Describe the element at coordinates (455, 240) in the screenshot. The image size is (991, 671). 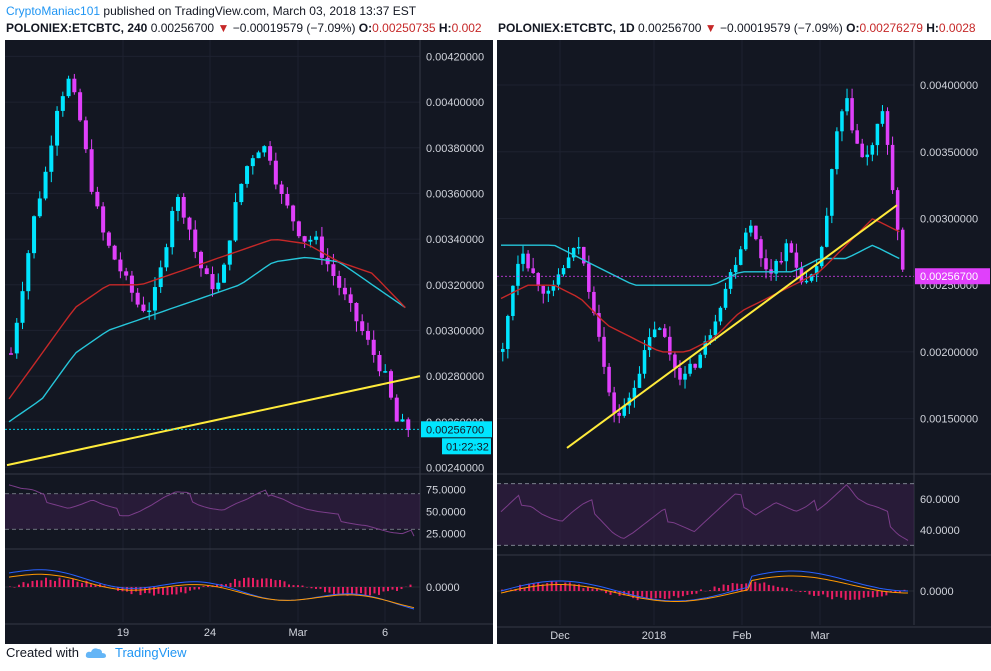
I see `y-tick-label: 0.00340000` at that location.